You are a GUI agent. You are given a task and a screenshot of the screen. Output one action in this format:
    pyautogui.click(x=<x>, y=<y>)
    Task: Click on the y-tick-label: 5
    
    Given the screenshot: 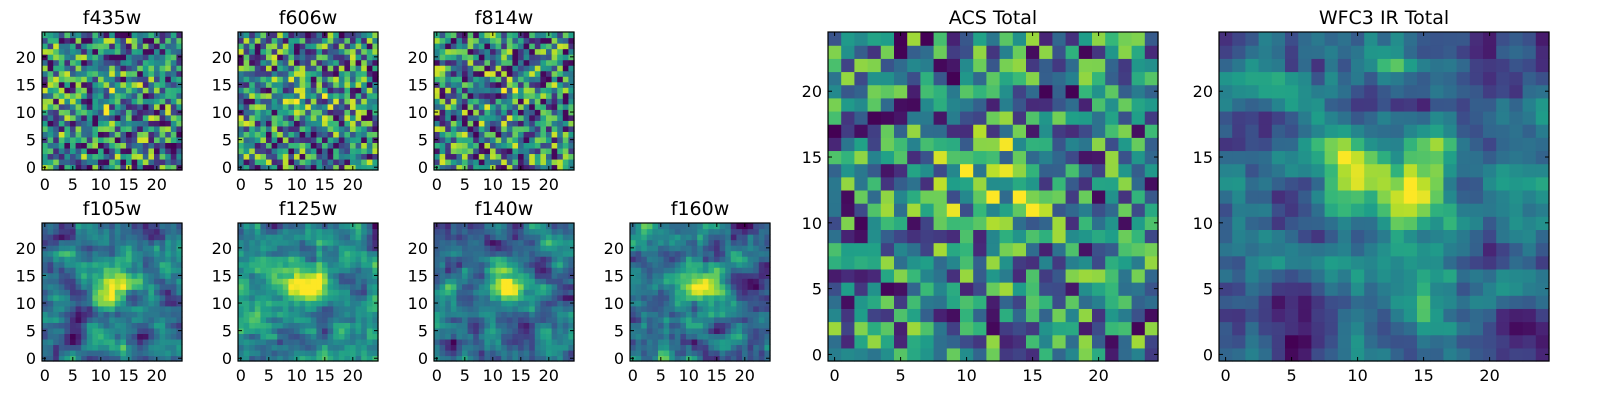 What is the action you would take?
    pyautogui.click(x=31, y=140)
    